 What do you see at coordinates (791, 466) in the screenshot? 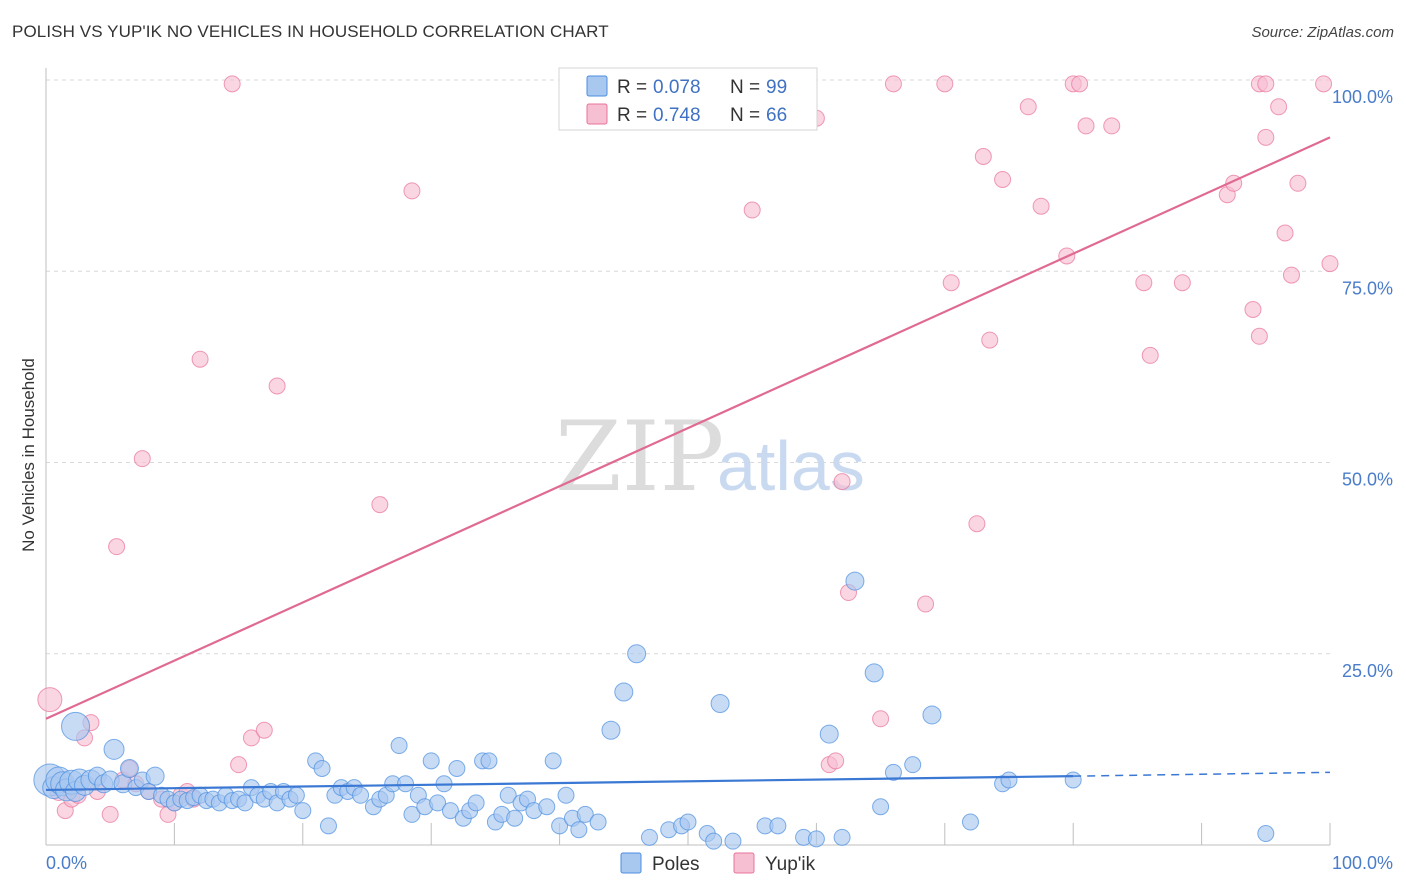
I see `watermark-atlas: atlas` at bounding box center [791, 466].